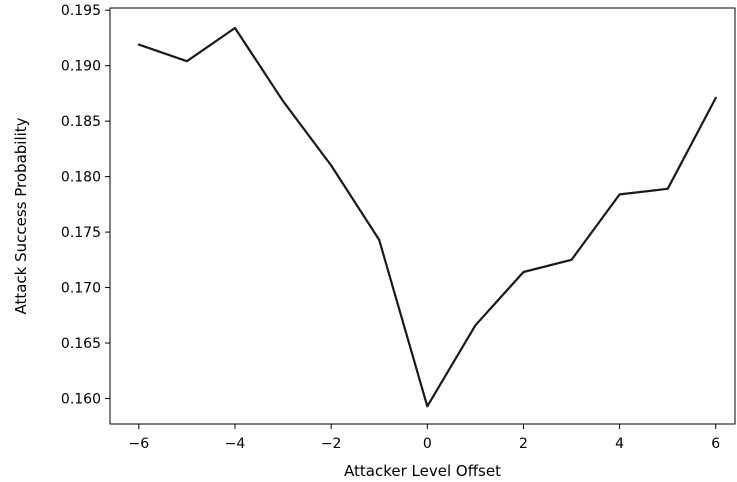  Describe the element at coordinates (81, 11) in the screenshot. I see `y-tick-label: 0.195` at that location.